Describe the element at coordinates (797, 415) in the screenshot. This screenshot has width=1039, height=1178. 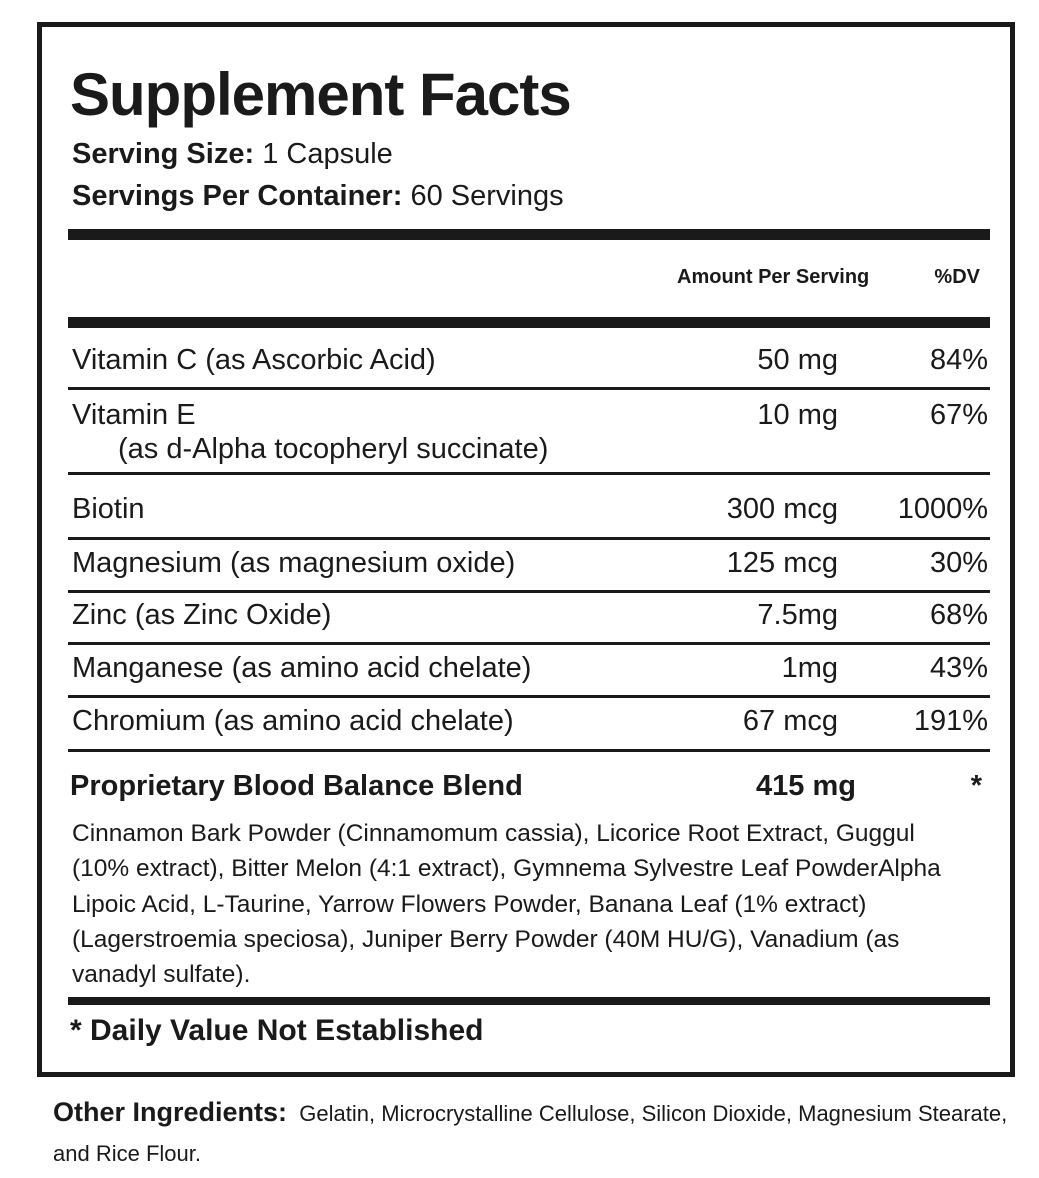
I see `nutrient-amount: 10 mg` at that location.